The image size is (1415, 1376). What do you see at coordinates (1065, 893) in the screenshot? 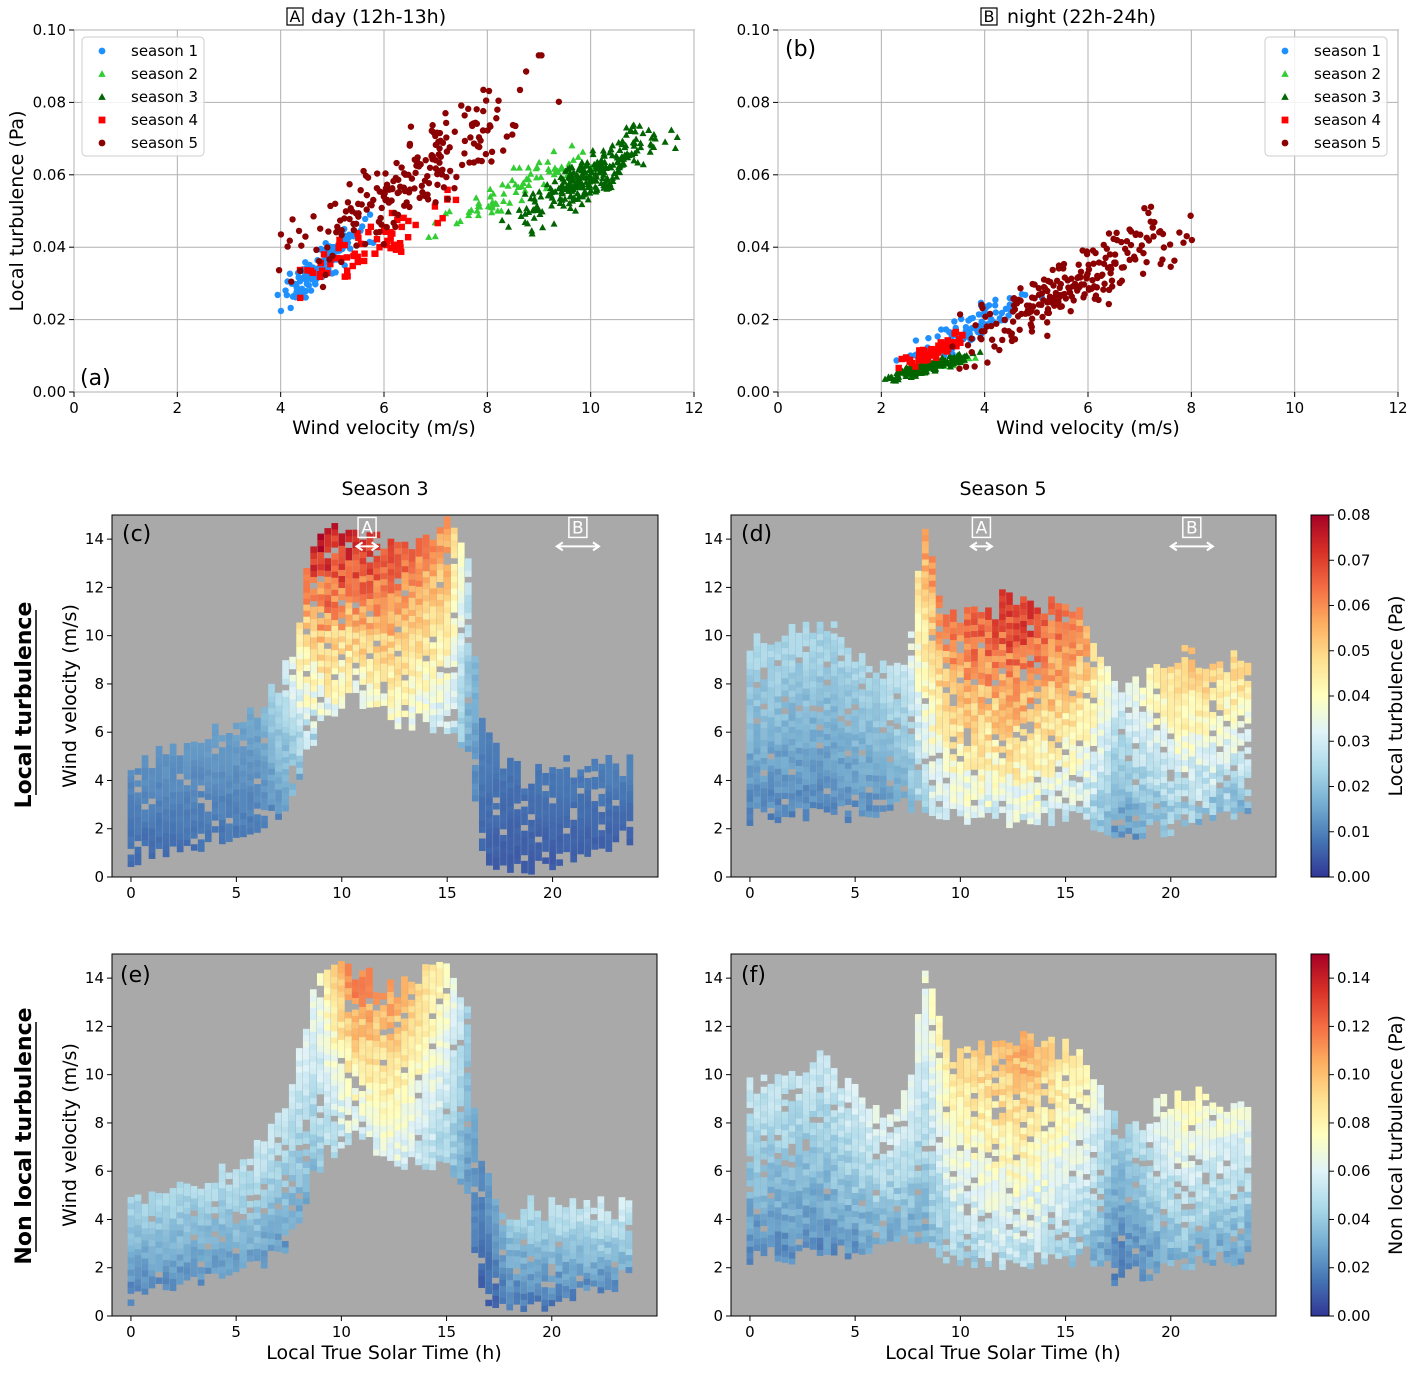
I see `x-tick-label: 15` at bounding box center [1065, 893].